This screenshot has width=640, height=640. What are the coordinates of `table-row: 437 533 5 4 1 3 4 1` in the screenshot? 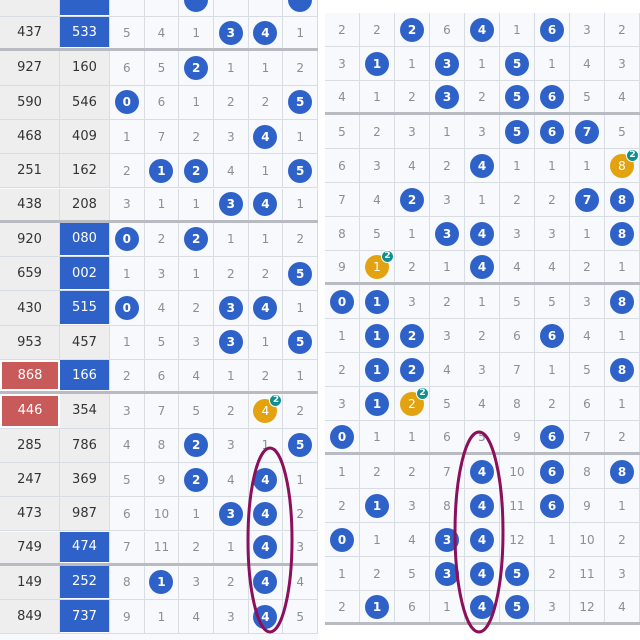 It's located at (159, 34).